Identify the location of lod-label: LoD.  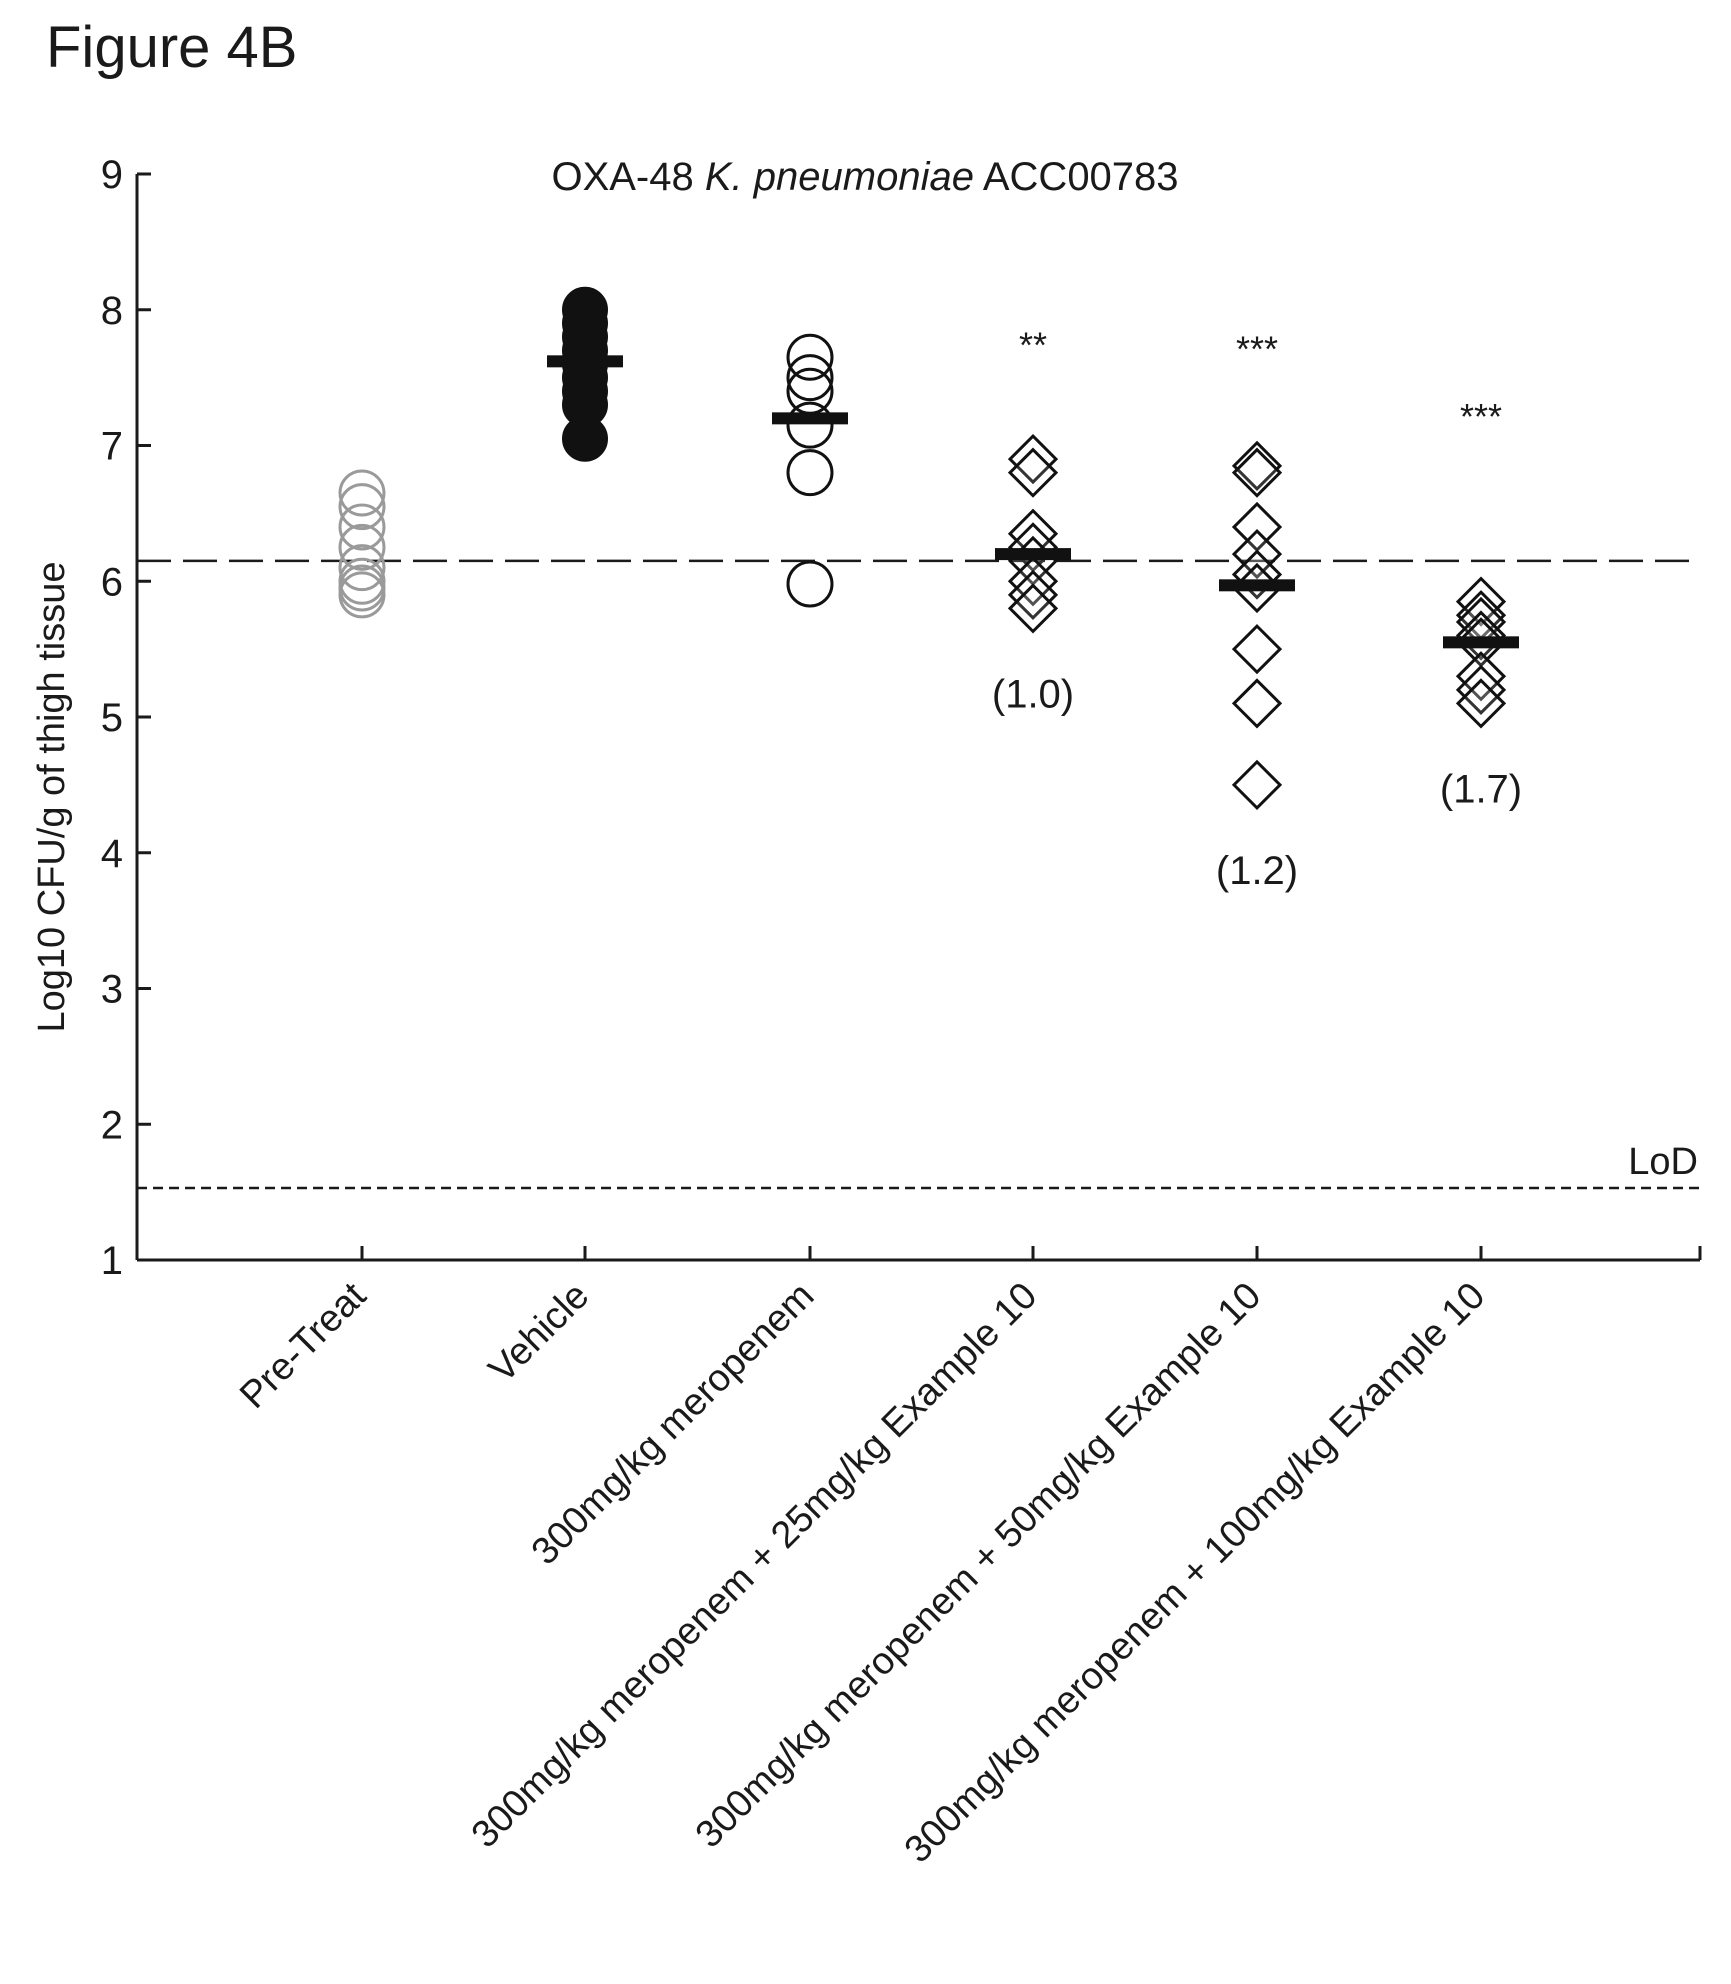
(1663, 1162).